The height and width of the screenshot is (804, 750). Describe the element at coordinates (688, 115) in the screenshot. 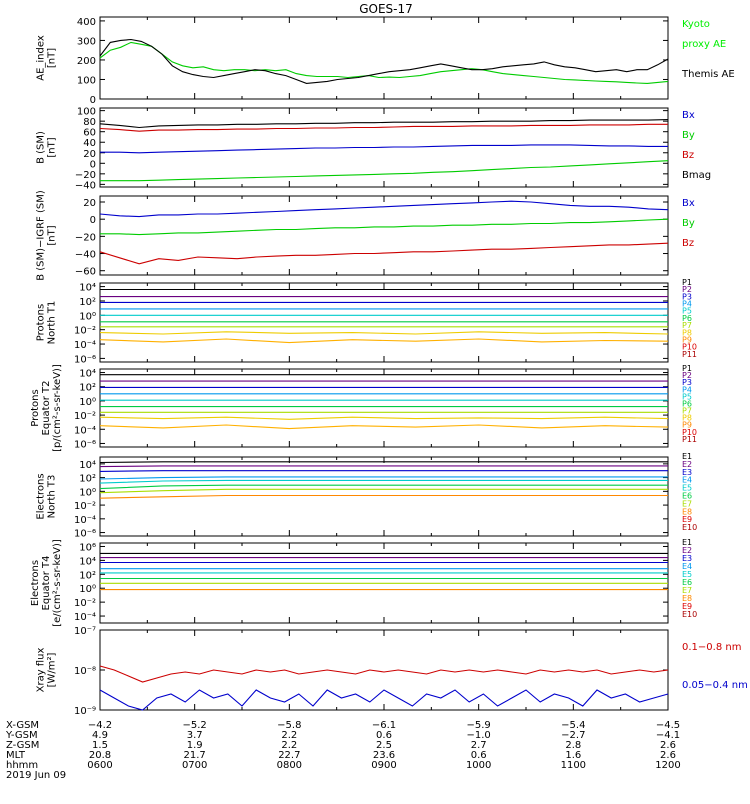

I see `legend-label: Bx` at that location.